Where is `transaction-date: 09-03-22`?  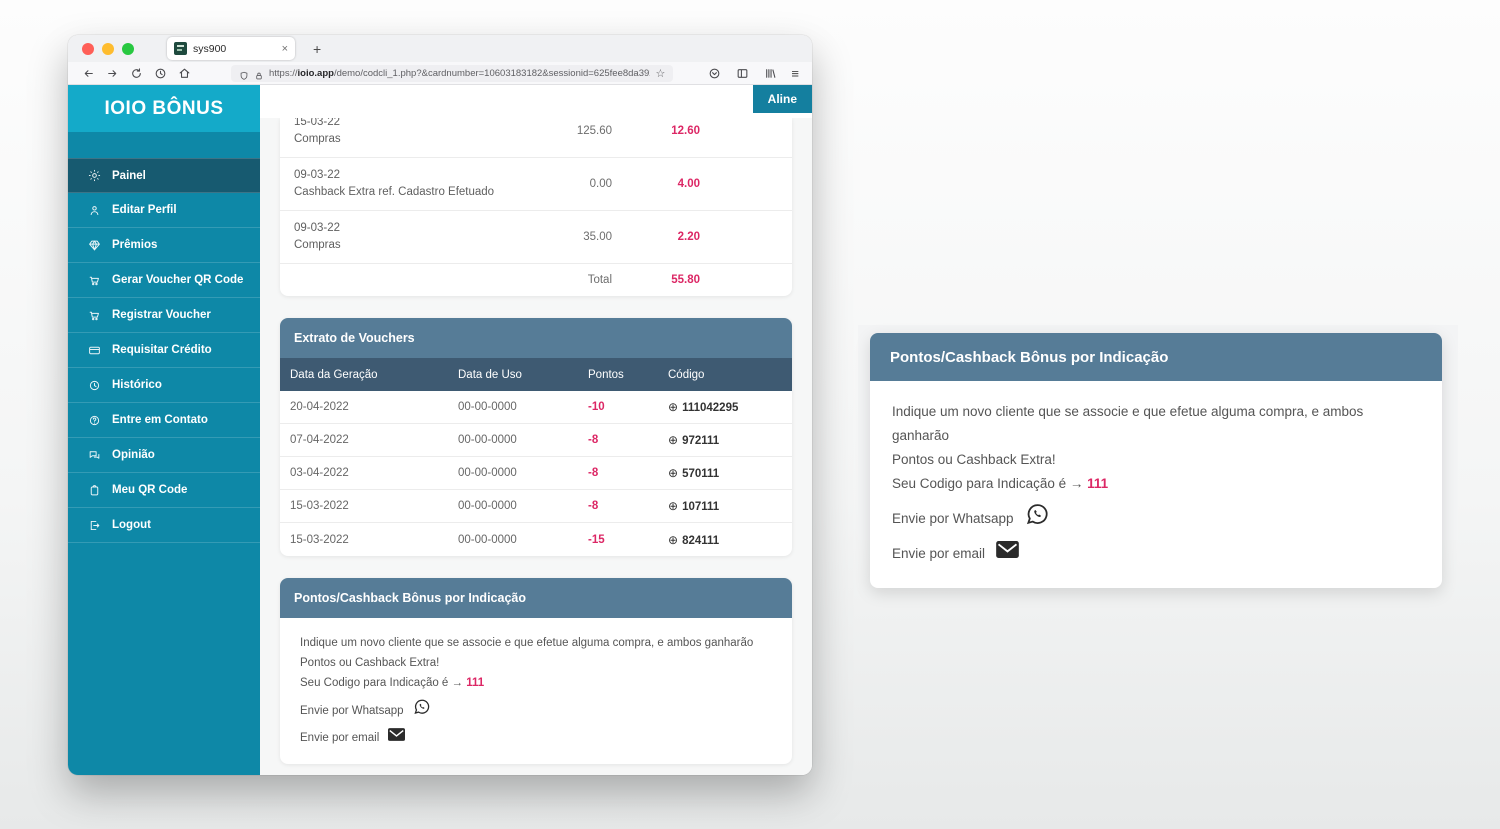
transaction-date: 09-03-22 is located at coordinates (317, 228).